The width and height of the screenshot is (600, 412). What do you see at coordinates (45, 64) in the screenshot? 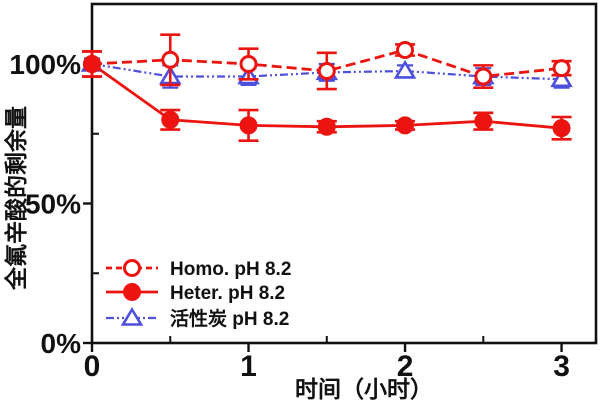
I see `y-tick-label: 100%` at bounding box center [45, 64].